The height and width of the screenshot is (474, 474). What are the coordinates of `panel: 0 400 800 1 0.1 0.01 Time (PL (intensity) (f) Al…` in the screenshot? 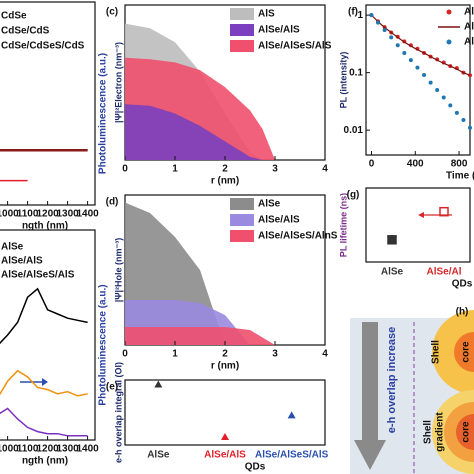 It's located at (406, 93).